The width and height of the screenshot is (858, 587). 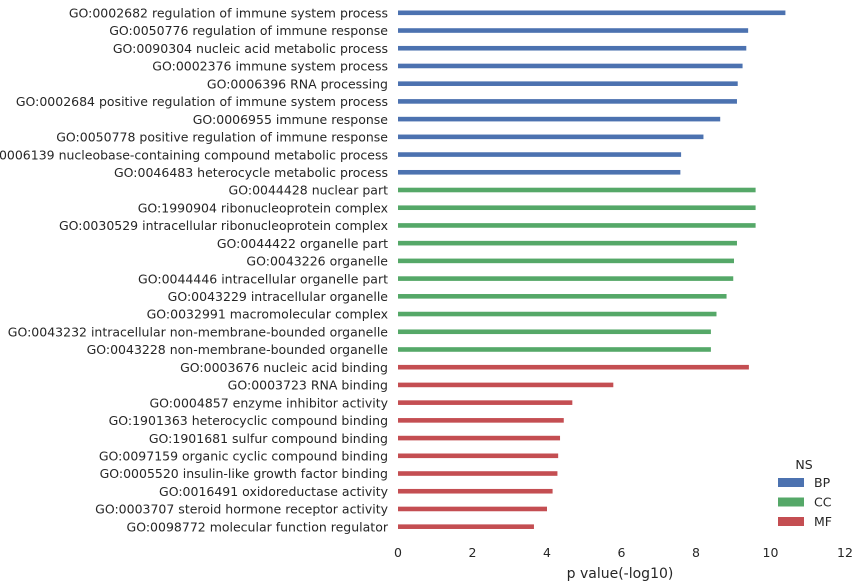 What do you see at coordinates (284, 367) in the screenshot?
I see `category-label-20: GO:0003676 nucleic acid binding` at bounding box center [284, 367].